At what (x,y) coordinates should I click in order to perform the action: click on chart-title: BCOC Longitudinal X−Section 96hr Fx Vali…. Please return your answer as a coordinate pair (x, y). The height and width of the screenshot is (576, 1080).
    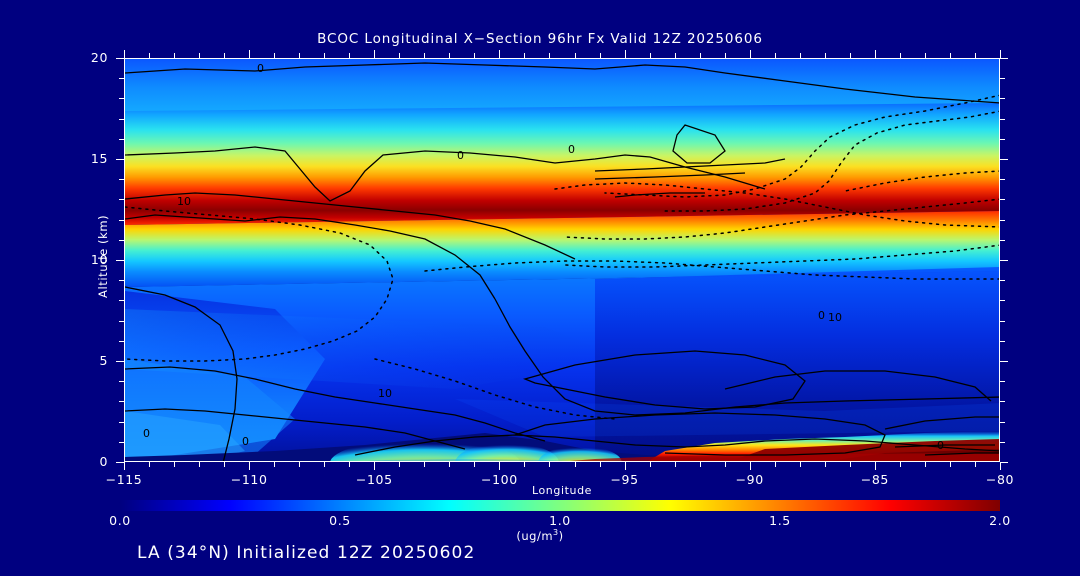
    Looking at the image, I should click on (540, 39).